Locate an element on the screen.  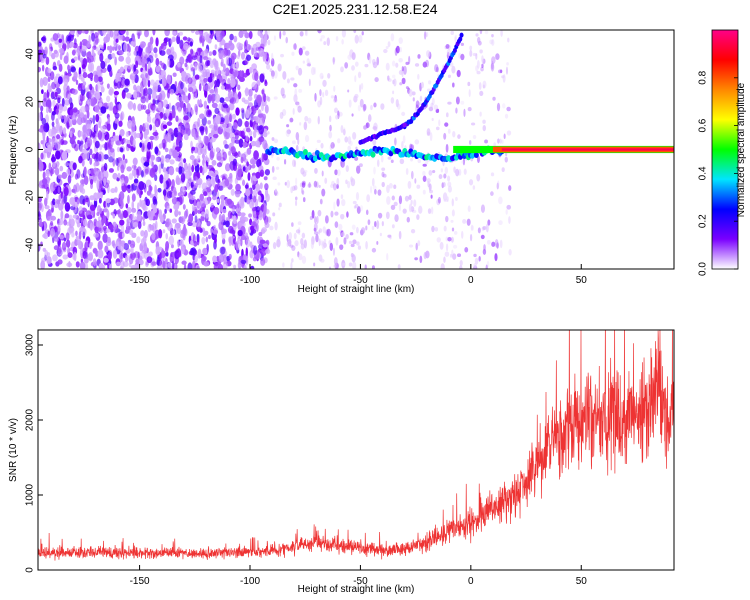
x-tick-label: -50 is located at coordinates (360, 280).